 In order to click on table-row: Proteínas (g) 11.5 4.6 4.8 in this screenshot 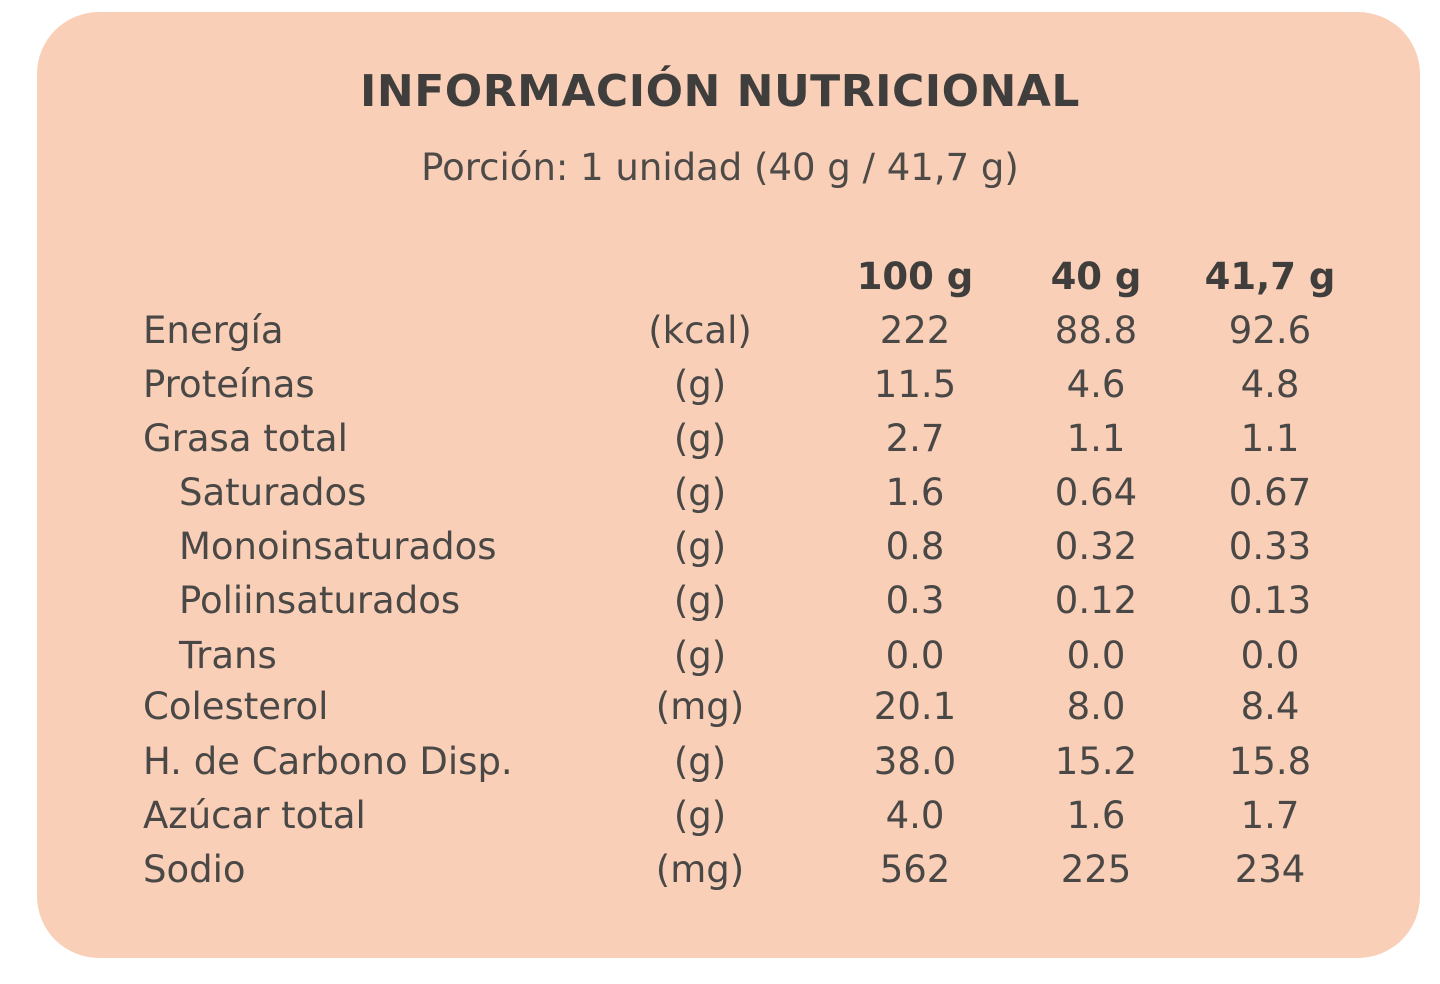, I will do `click(720, 385)`.